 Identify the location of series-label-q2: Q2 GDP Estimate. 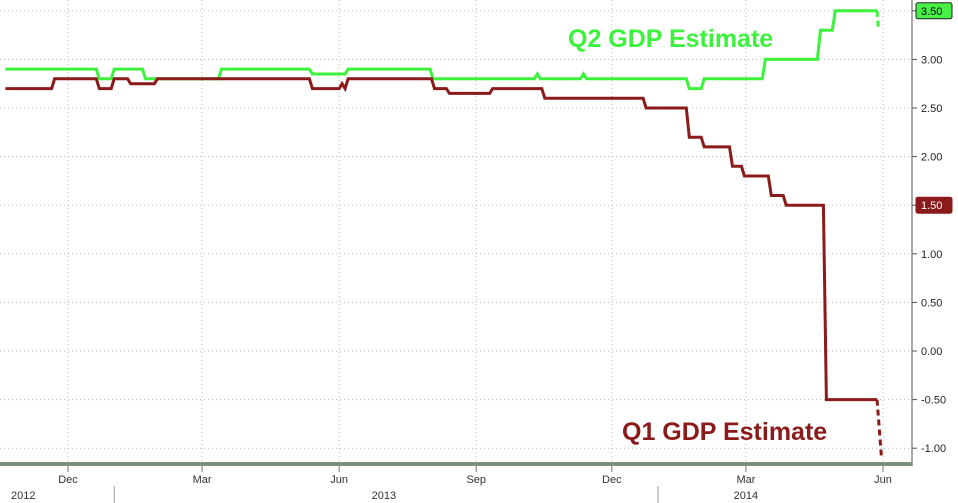
(670, 39).